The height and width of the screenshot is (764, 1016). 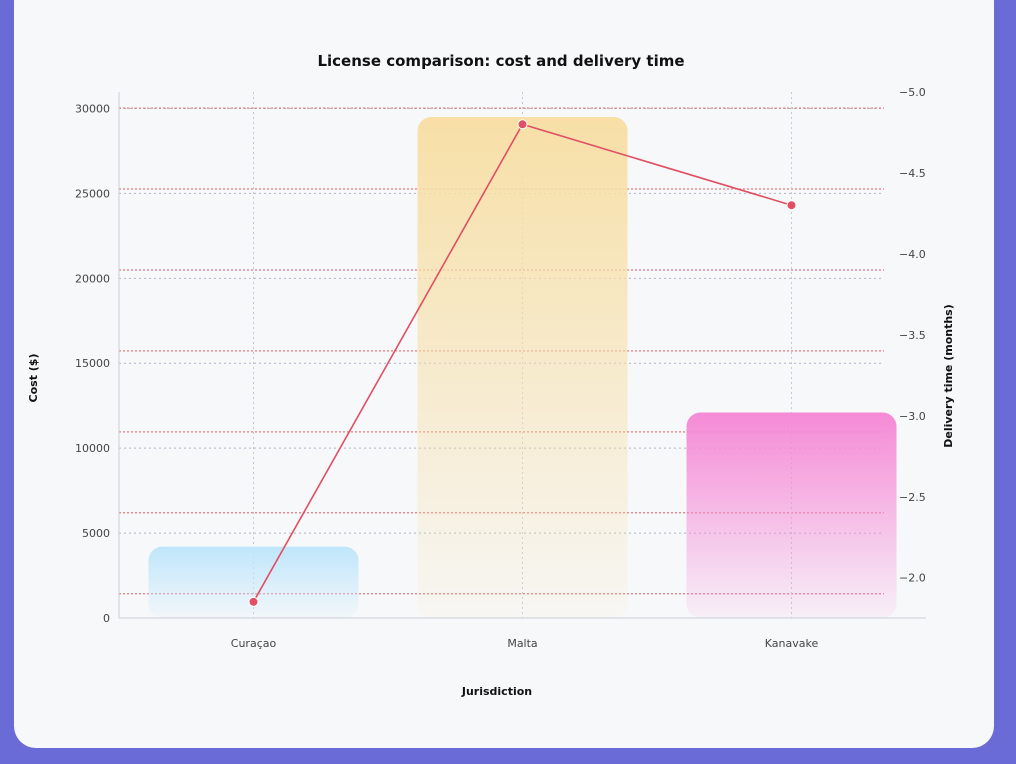 I want to click on y-tick-label: 5000, so click(x=96, y=533).